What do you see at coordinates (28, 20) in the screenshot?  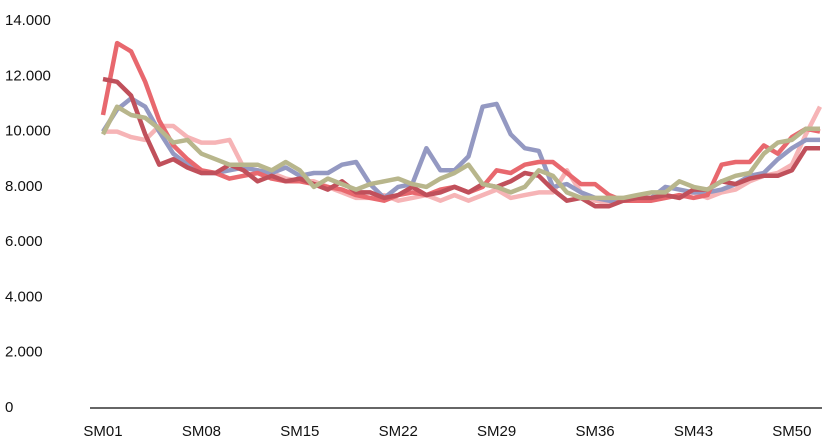 I see `y-tick-label: 14.000` at bounding box center [28, 20].